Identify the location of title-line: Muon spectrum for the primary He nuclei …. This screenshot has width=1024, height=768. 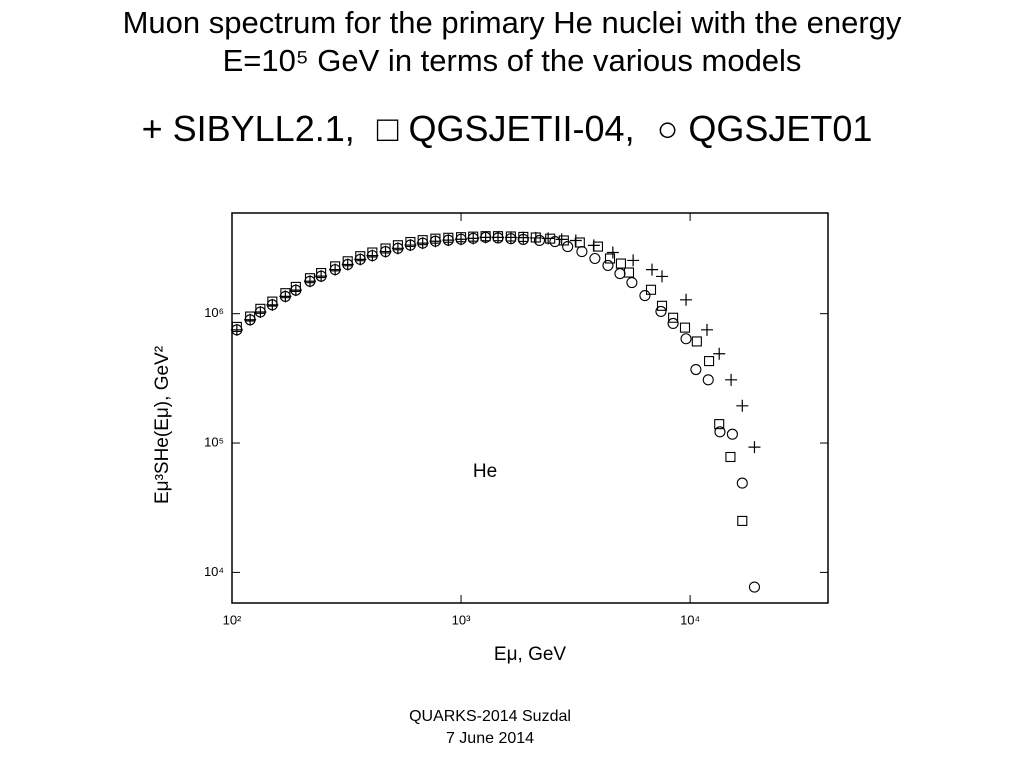
(512, 22).